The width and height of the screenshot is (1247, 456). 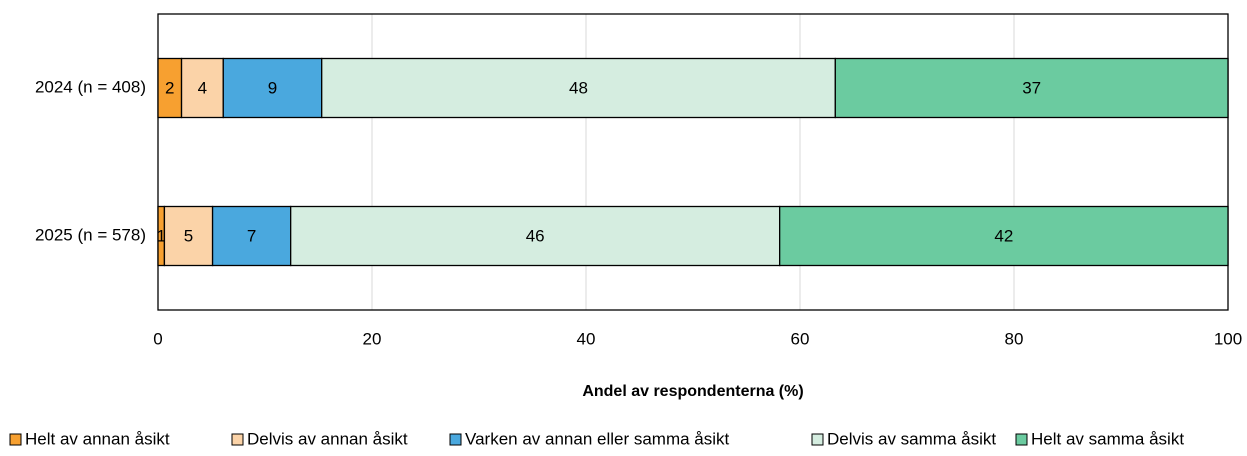 What do you see at coordinates (97, 438) in the screenshot?
I see `legend-label: Helt av annan åsikt` at bounding box center [97, 438].